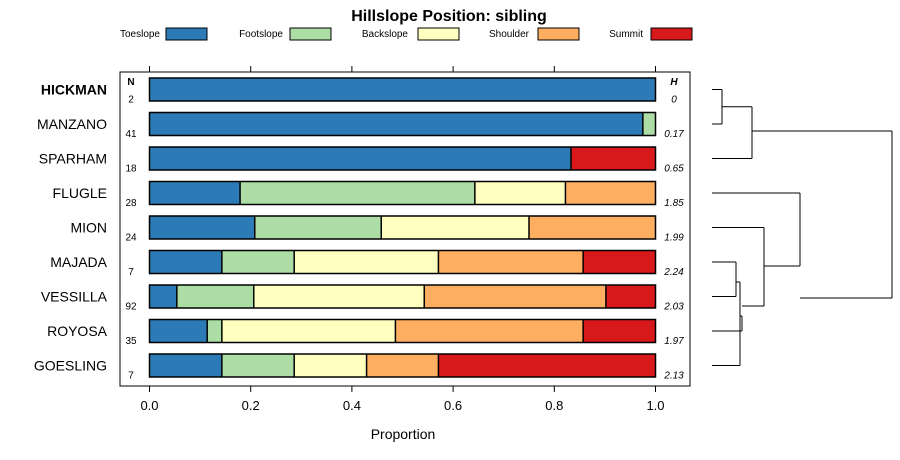 This screenshot has height=460, width=900. What do you see at coordinates (186, 34) in the screenshot?
I see `legend-swatch-toeslope` at bounding box center [186, 34].